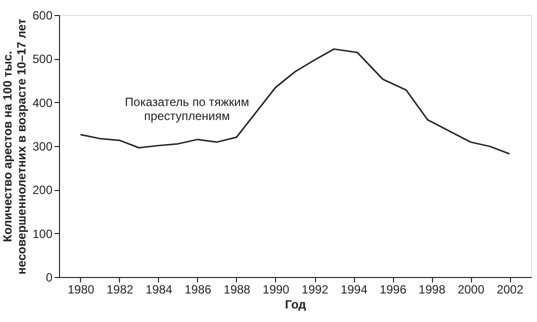 This screenshot has height=322, width=537. What do you see at coordinates (510, 289) in the screenshot?
I see `x-tick-label: 2002` at bounding box center [510, 289].